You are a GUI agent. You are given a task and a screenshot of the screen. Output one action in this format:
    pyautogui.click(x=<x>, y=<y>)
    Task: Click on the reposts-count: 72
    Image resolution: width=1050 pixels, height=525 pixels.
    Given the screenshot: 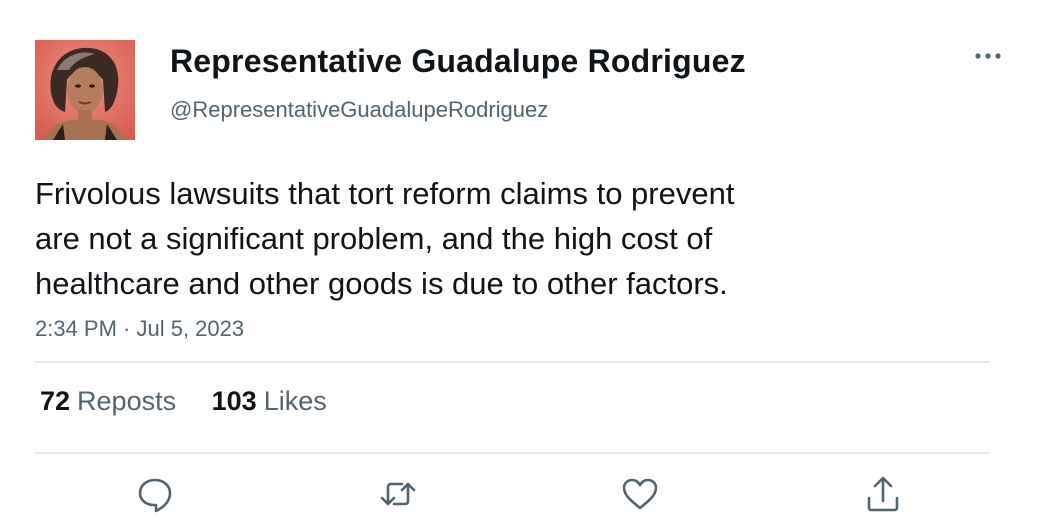 What is the action you would take?
    pyautogui.click(x=55, y=401)
    